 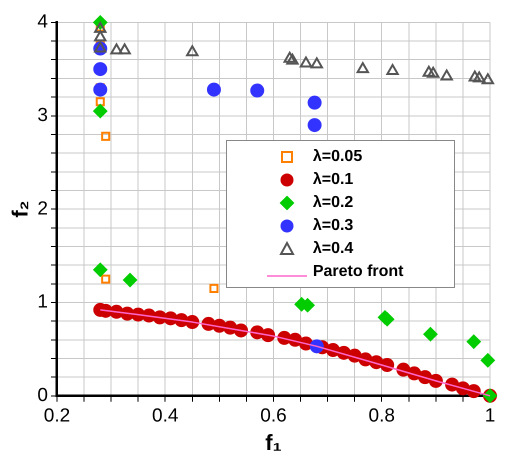 I want to click on x-tick-label: 0.6, so click(x=273, y=415).